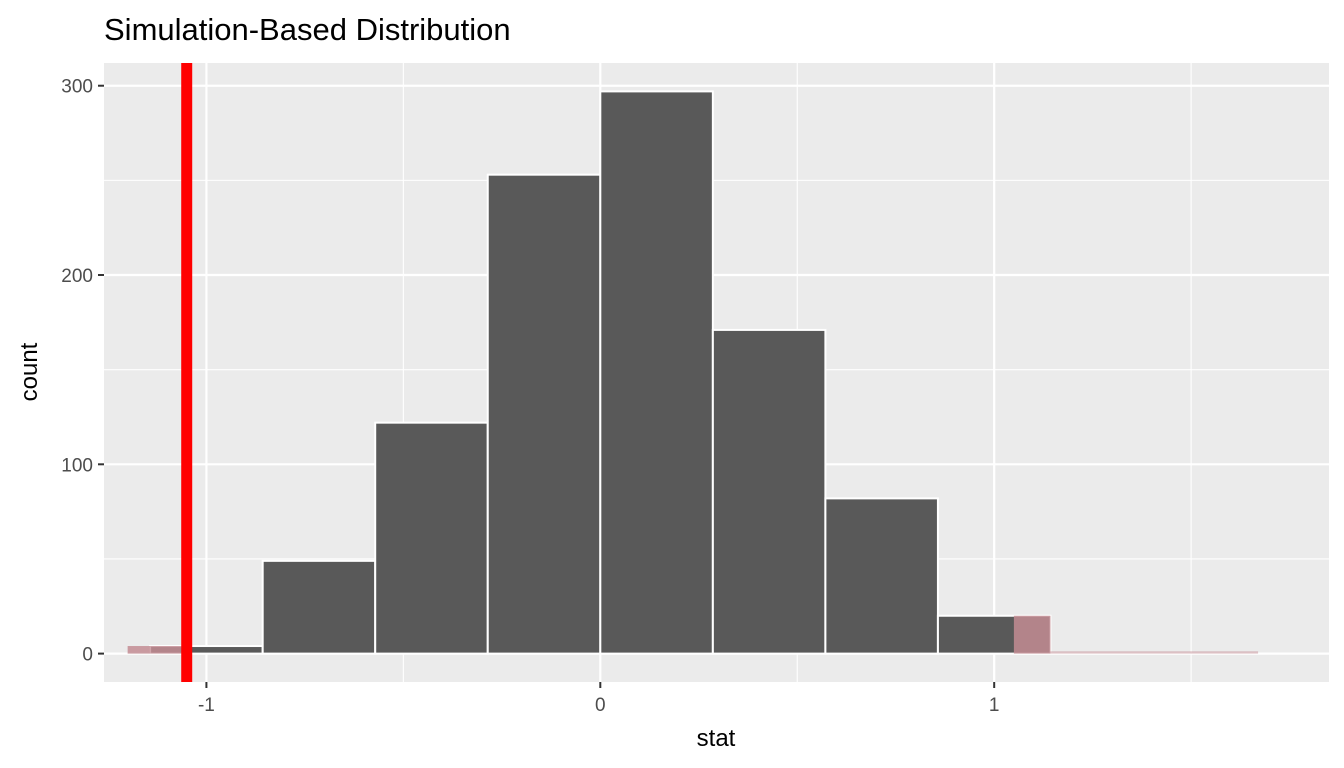  Describe the element at coordinates (77, 465) in the screenshot. I see `y-tick-label: 100` at that location.